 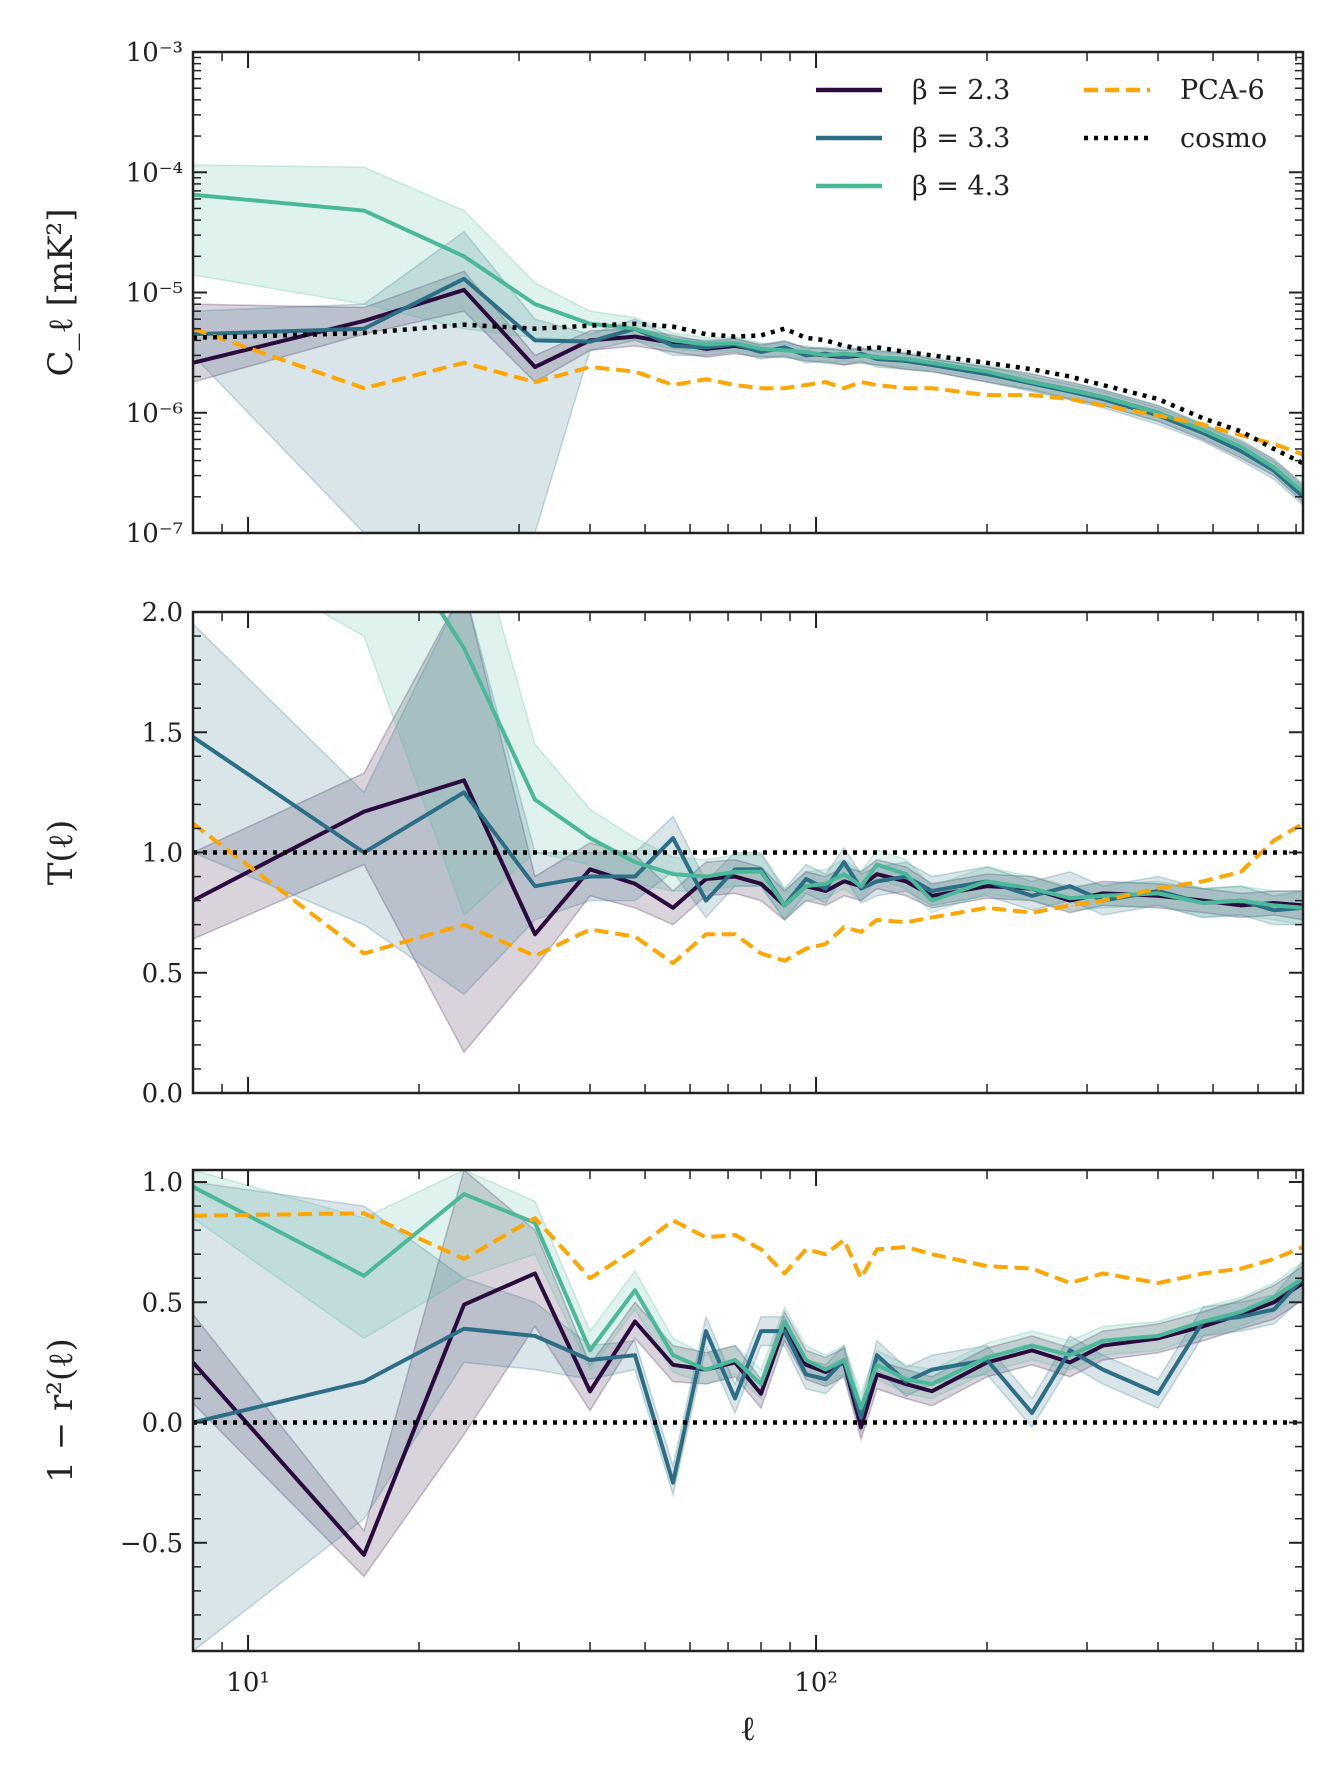 What do you see at coordinates (961, 90) in the screenshot?
I see `legend-label-b23: β = 2.3` at bounding box center [961, 90].